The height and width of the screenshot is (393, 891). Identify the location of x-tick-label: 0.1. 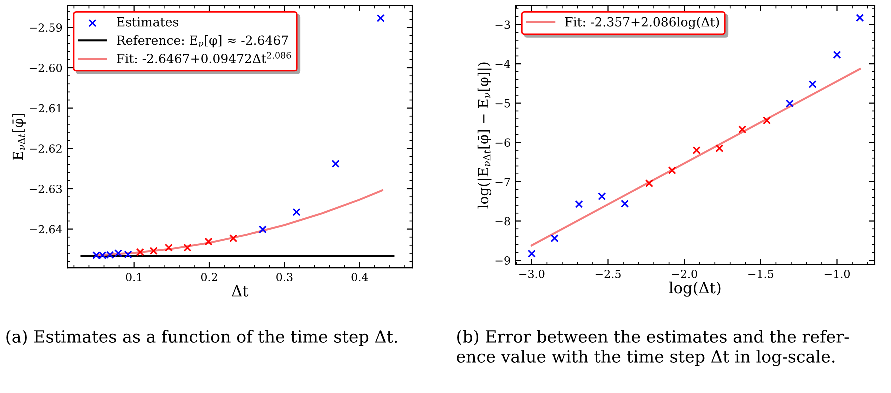
(134, 277).